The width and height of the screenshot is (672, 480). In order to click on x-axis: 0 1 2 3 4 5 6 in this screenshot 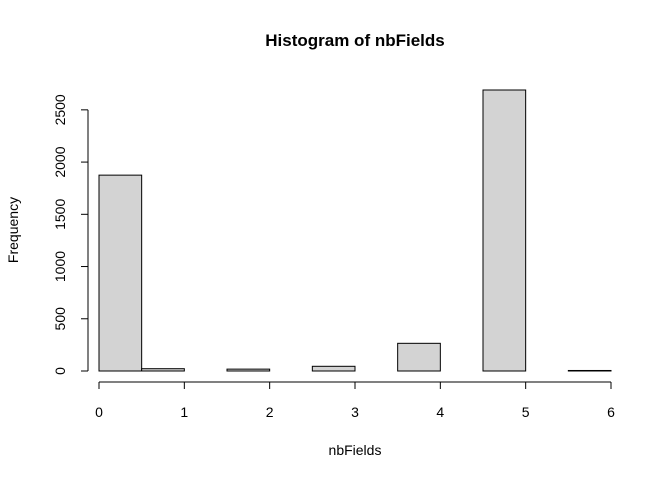, I will do `click(355, 400)`.